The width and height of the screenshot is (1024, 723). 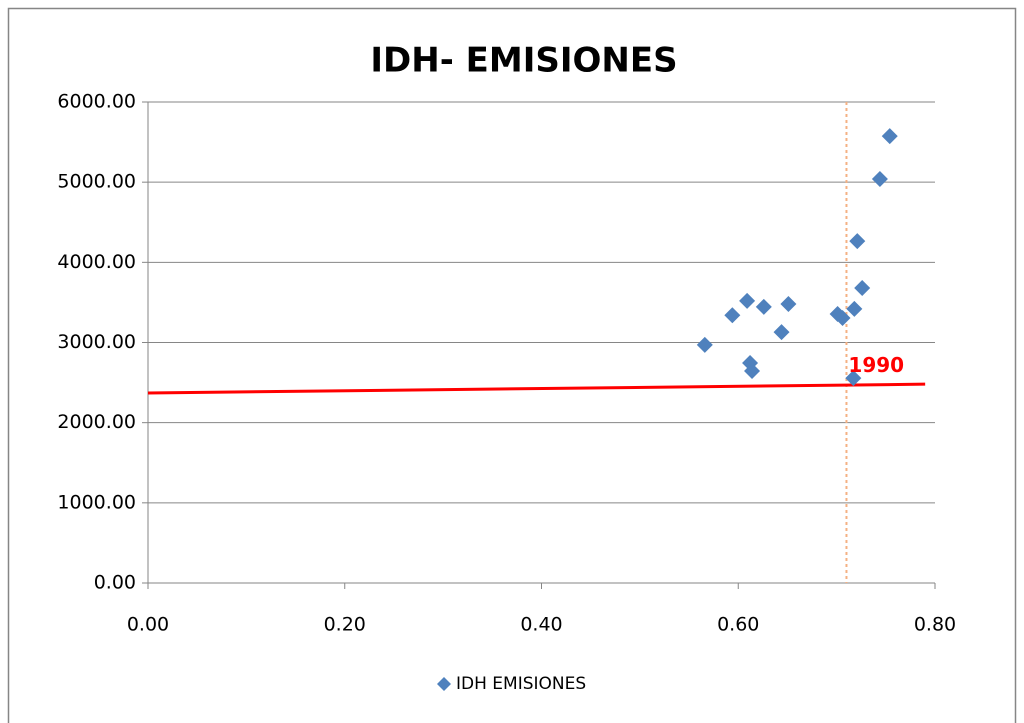 What do you see at coordinates (96, 422) in the screenshot?
I see `y-tick-label: 2000.00` at bounding box center [96, 422].